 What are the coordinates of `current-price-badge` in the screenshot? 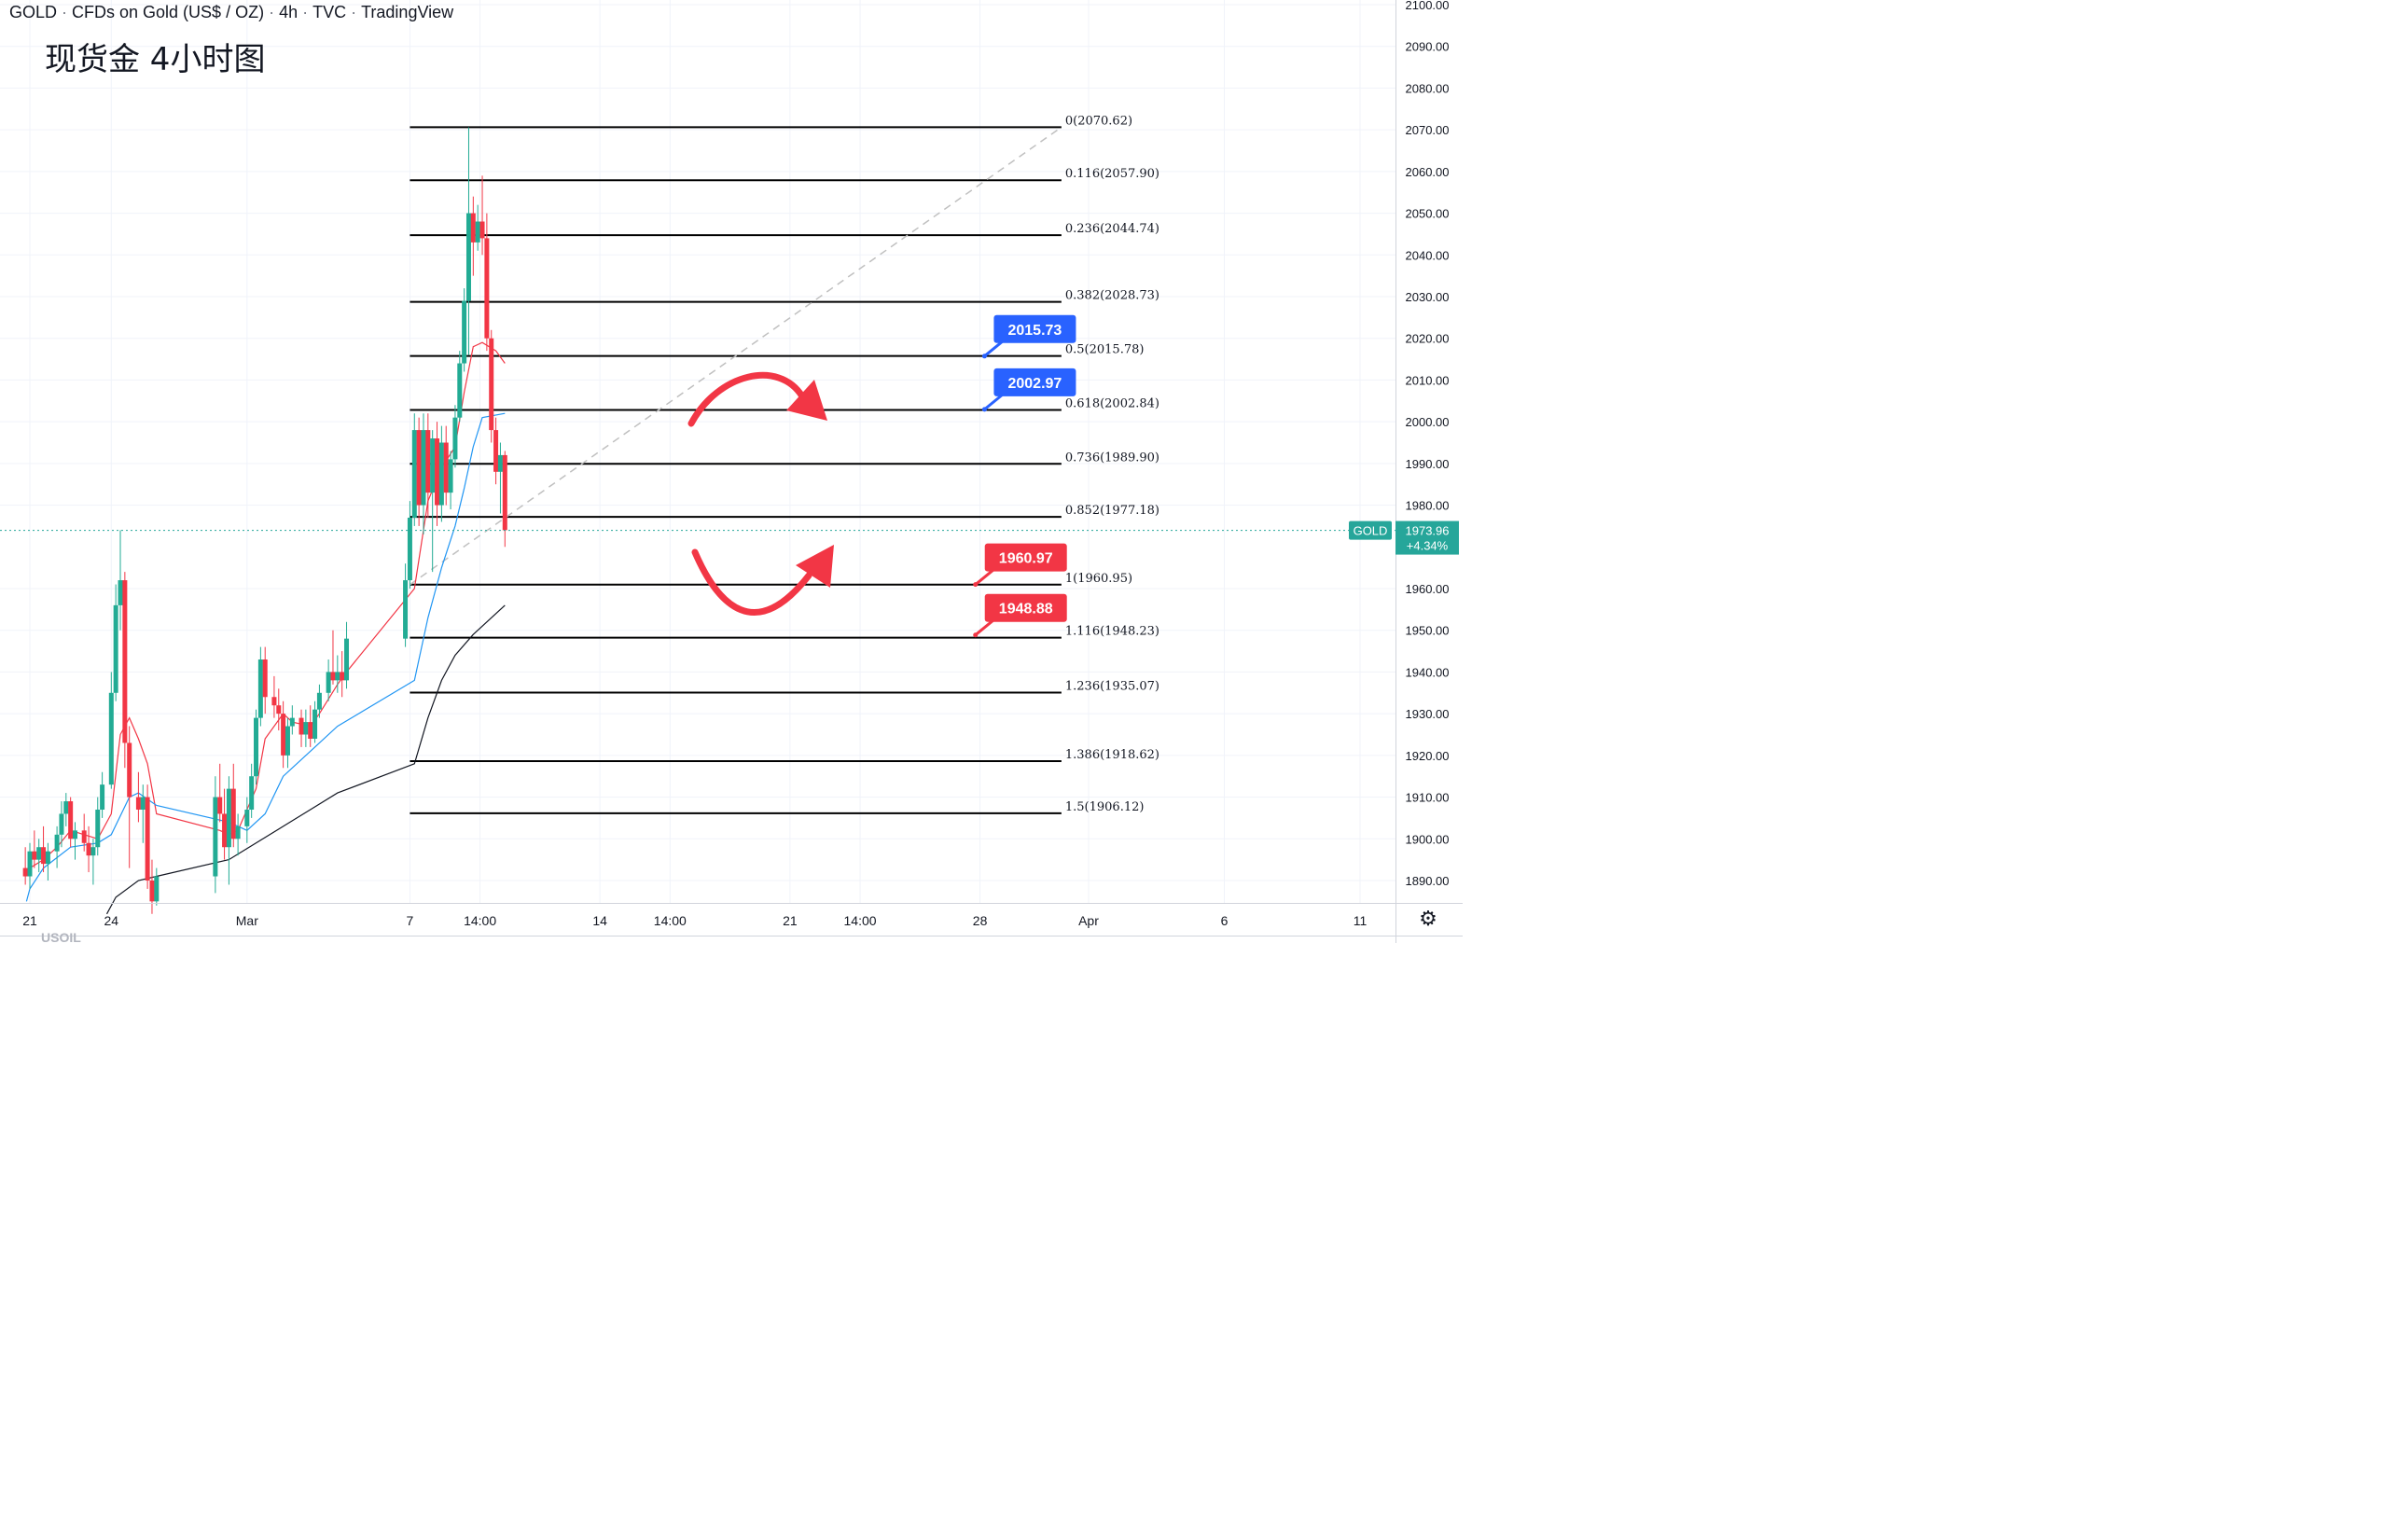 It's located at (1427, 537).